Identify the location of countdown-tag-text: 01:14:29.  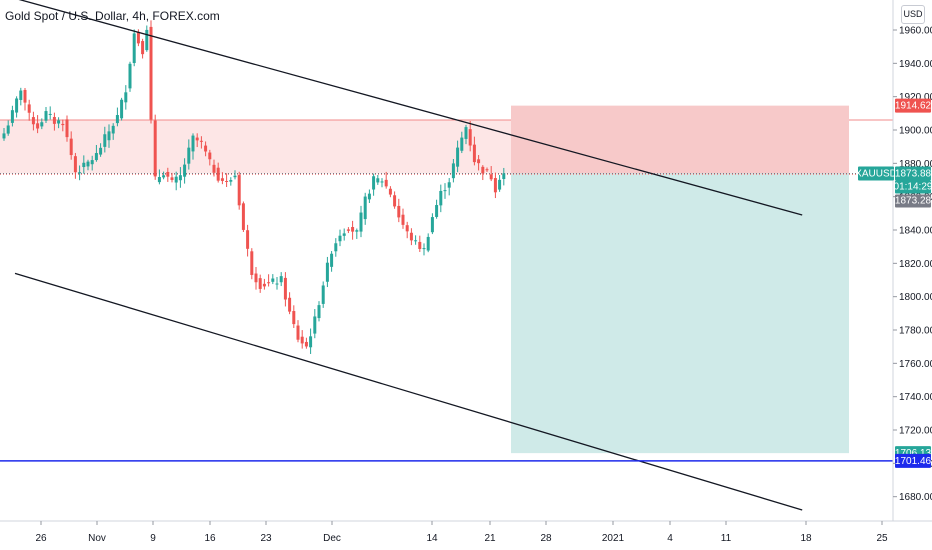
(913, 187).